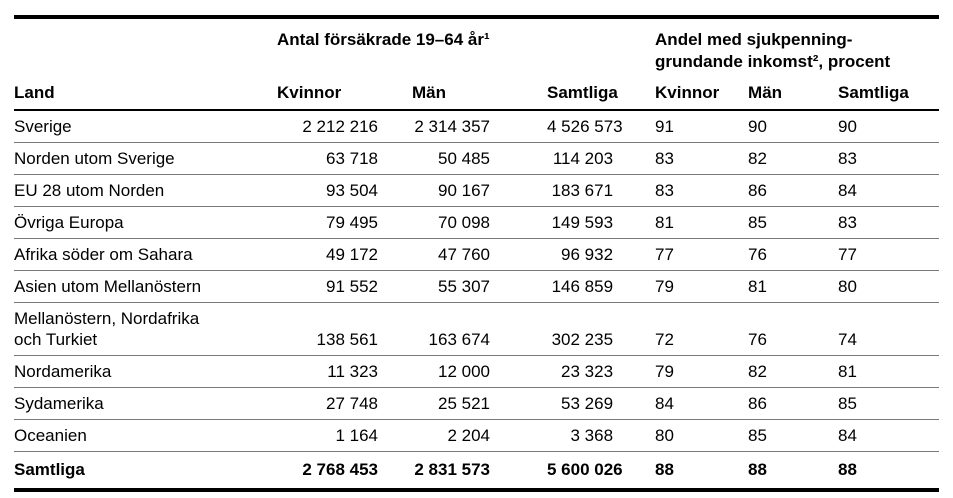 The width and height of the screenshot is (953, 498). Describe the element at coordinates (889, 371) in the screenshot. I see `andel-samtliga-cell: 81` at that location.